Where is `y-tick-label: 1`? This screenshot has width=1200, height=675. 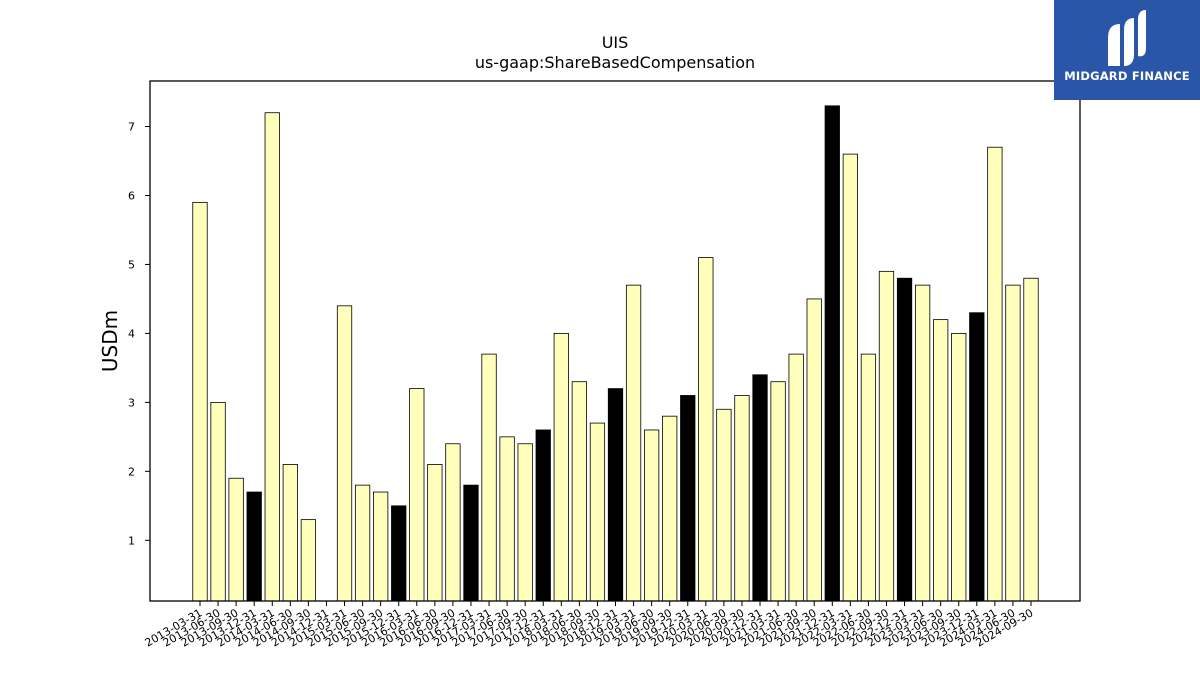
y-tick-label: 1 is located at coordinates (131, 540).